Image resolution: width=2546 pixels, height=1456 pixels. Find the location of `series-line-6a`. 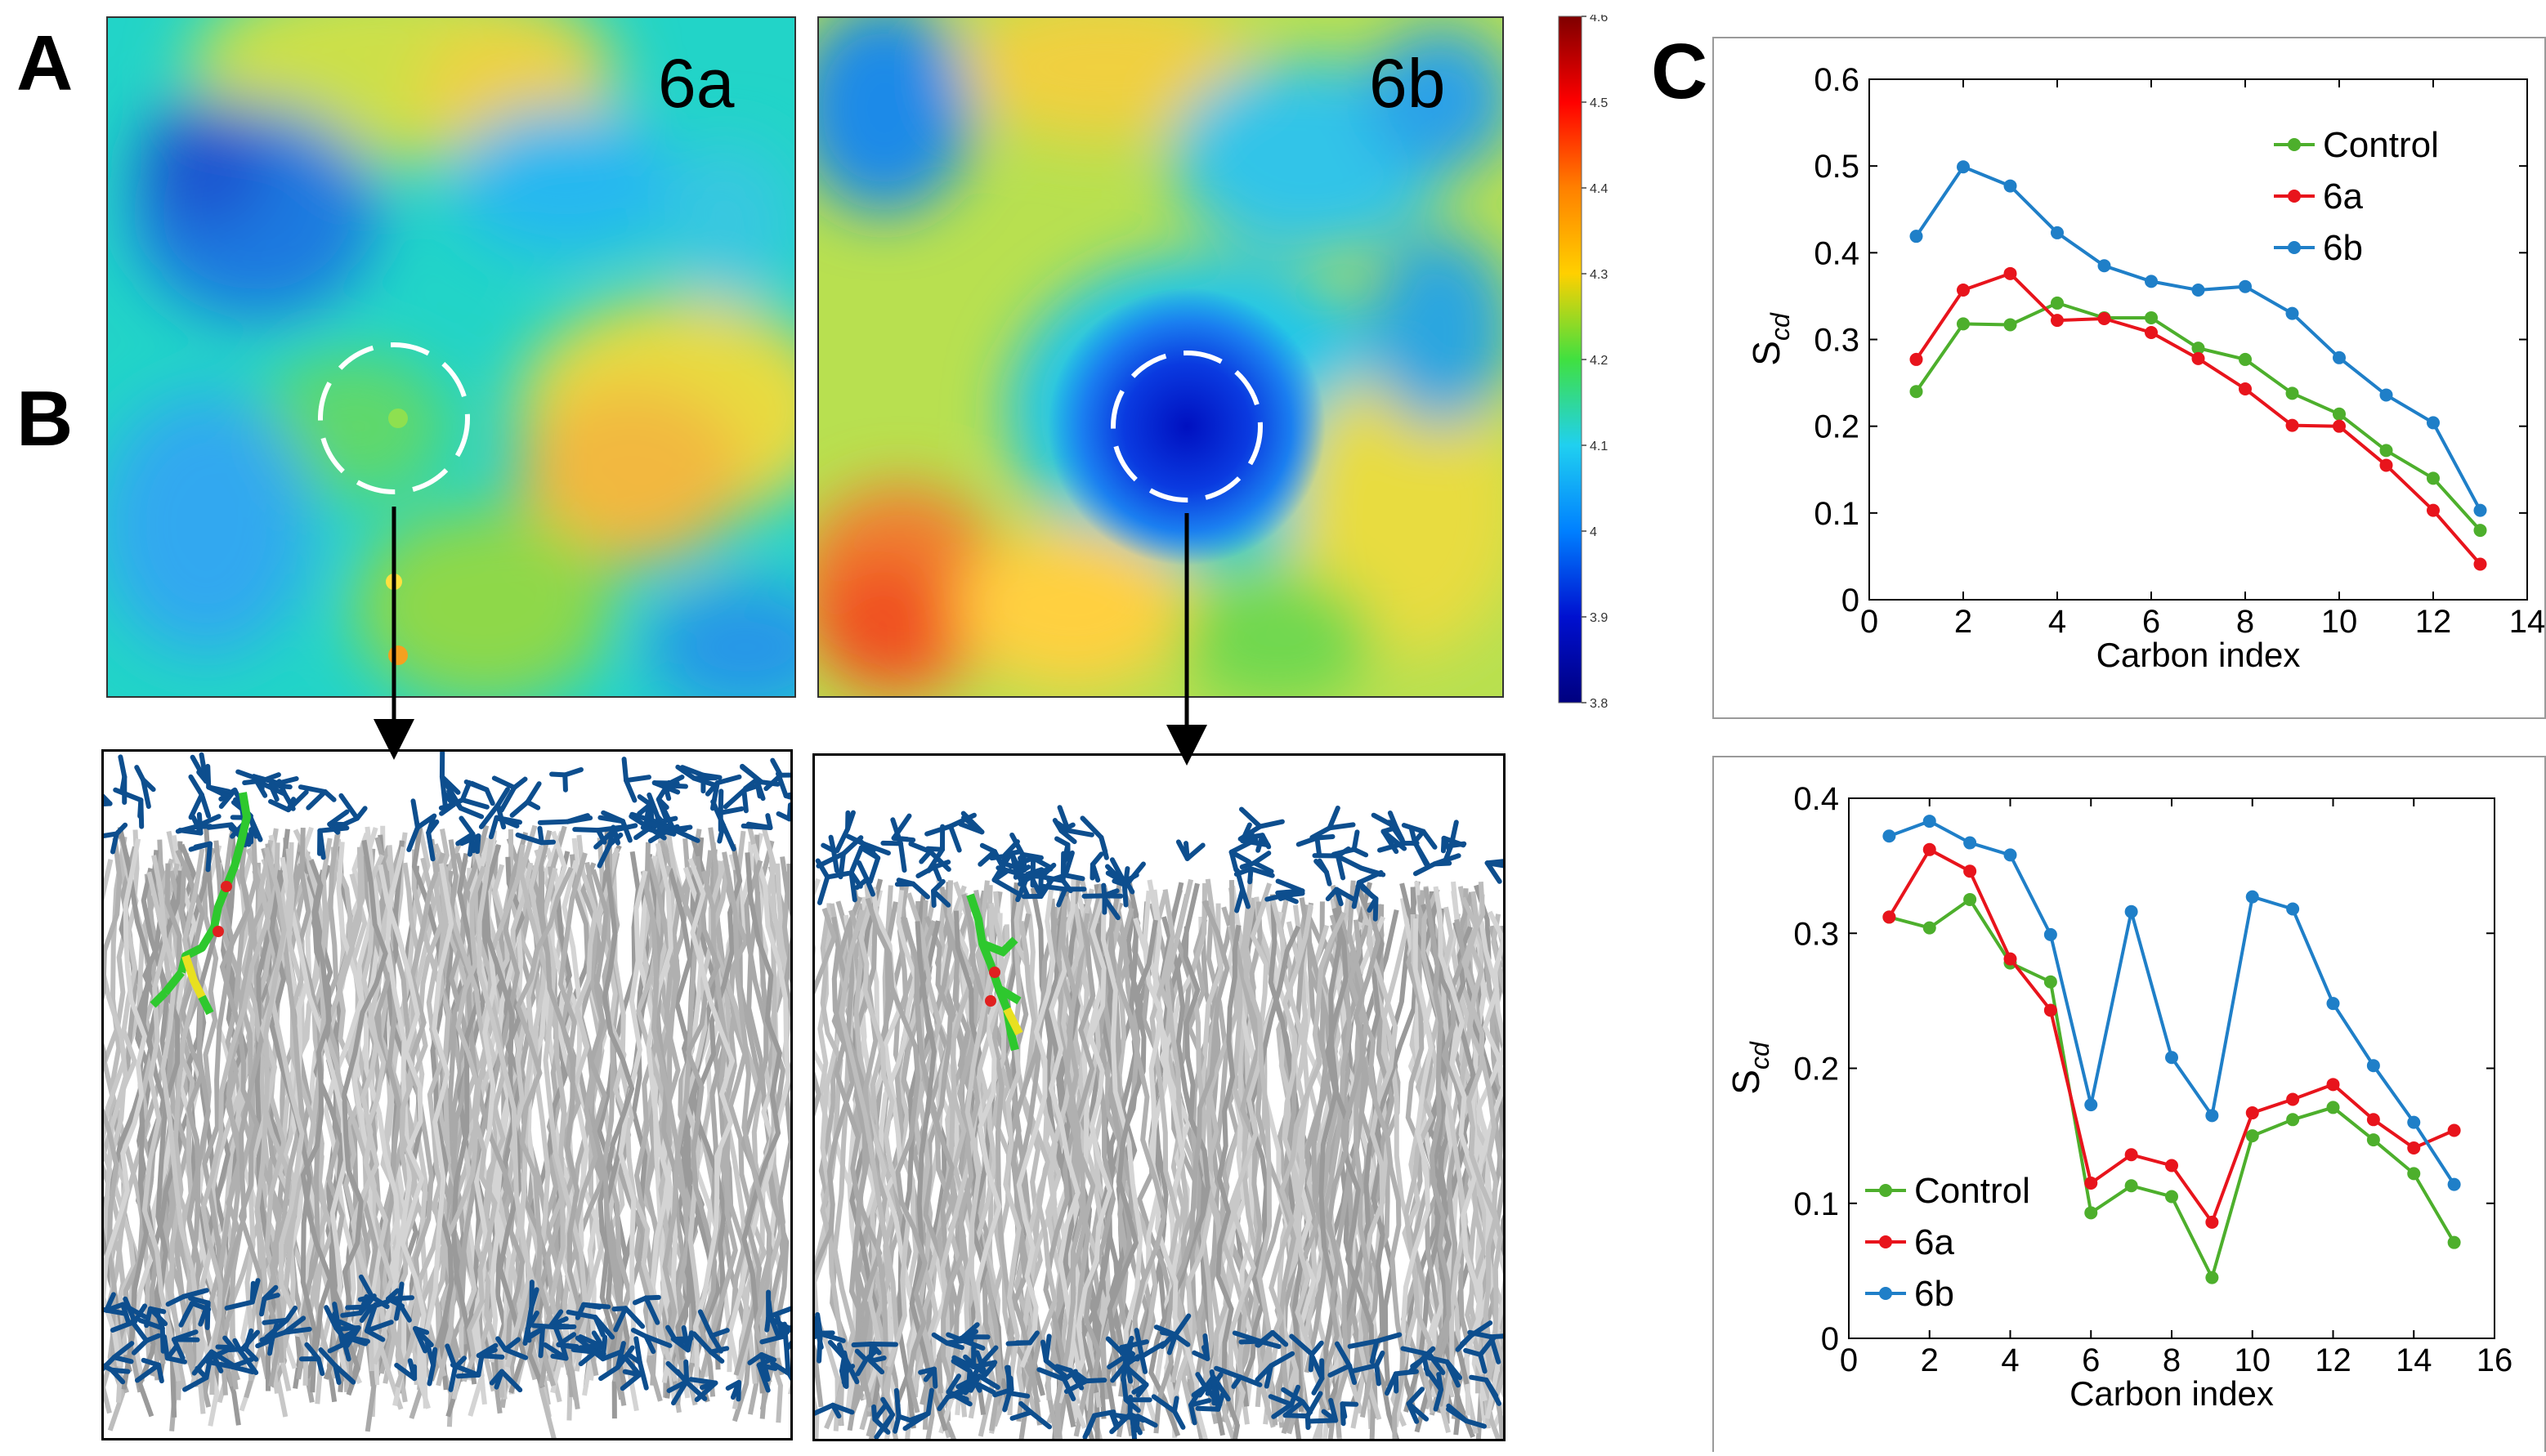

series-line-6a is located at coordinates (2199, 419).